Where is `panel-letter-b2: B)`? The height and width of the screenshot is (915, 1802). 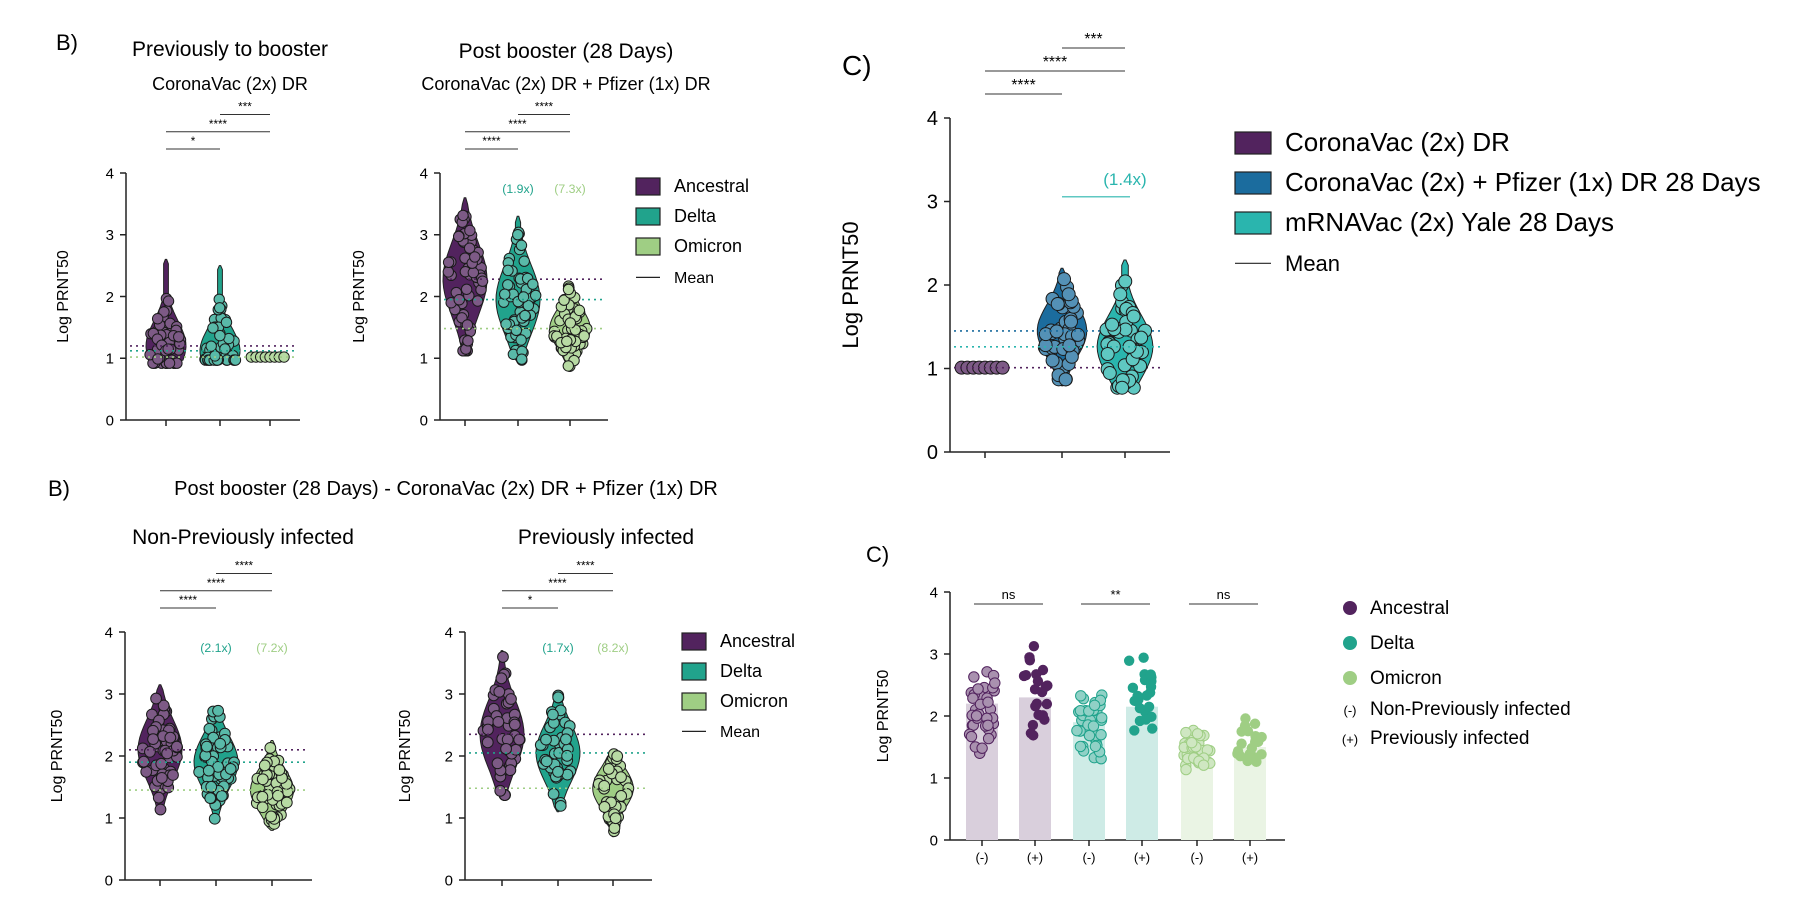
panel-letter-b2: B) is located at coordinates (59, 488).